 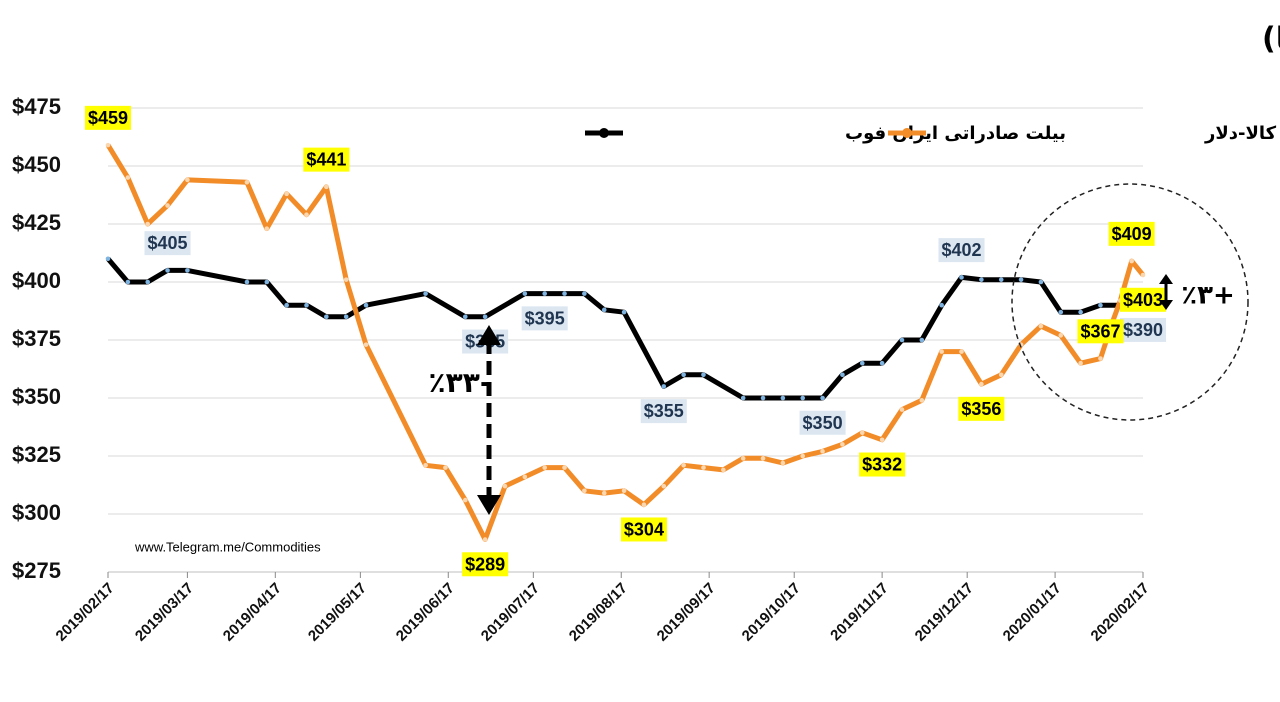 What do you see at coordinates (227, 546) in the screenshot?
I see `source-note: www.Telegram.me/Commodities` at bounding box center [227, 546].